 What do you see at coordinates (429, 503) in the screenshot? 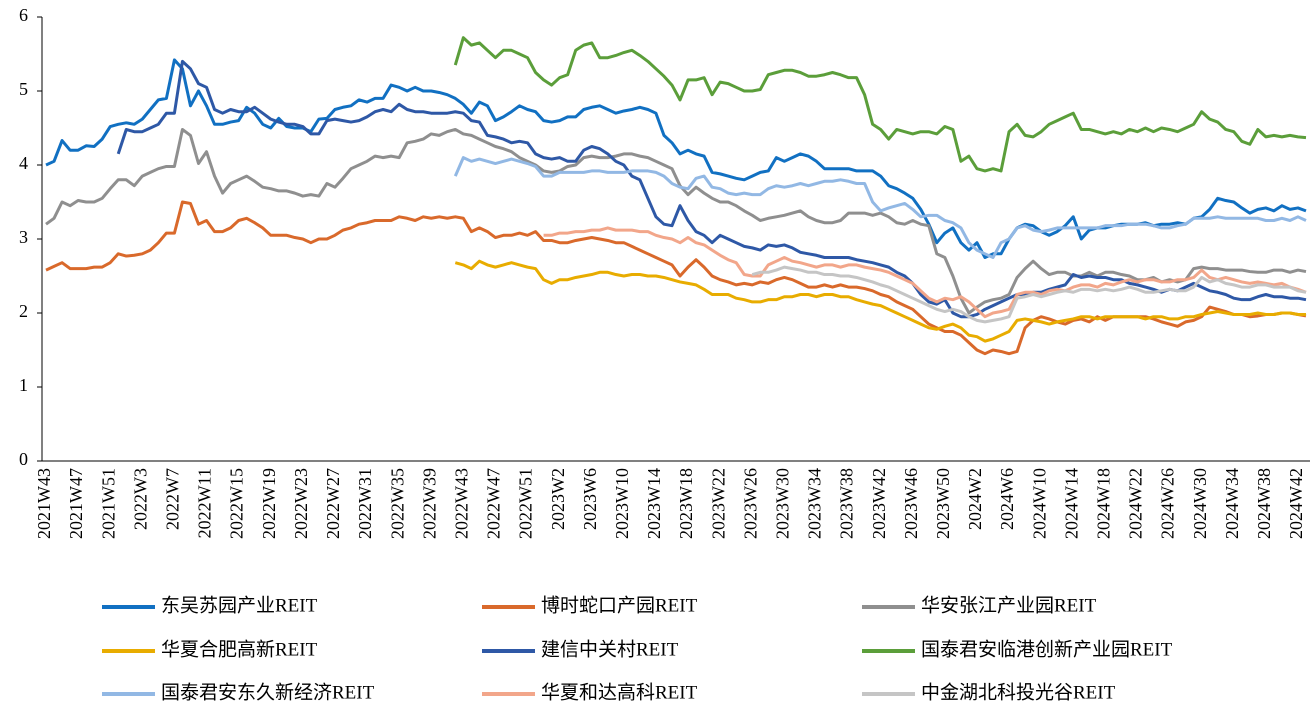
I see `x-tick-label: 2022W39` at bounding box center [429, 503].